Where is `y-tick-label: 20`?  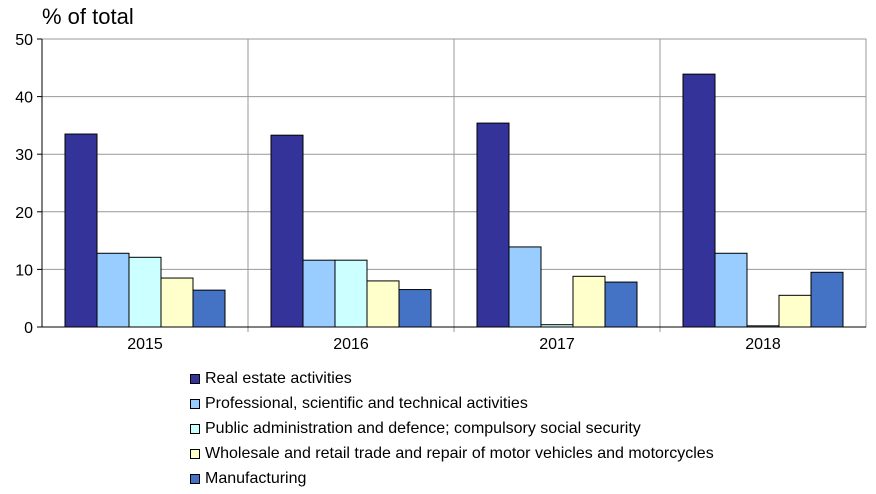 y-tick-label: 20 is located at coordinates (24, 213).